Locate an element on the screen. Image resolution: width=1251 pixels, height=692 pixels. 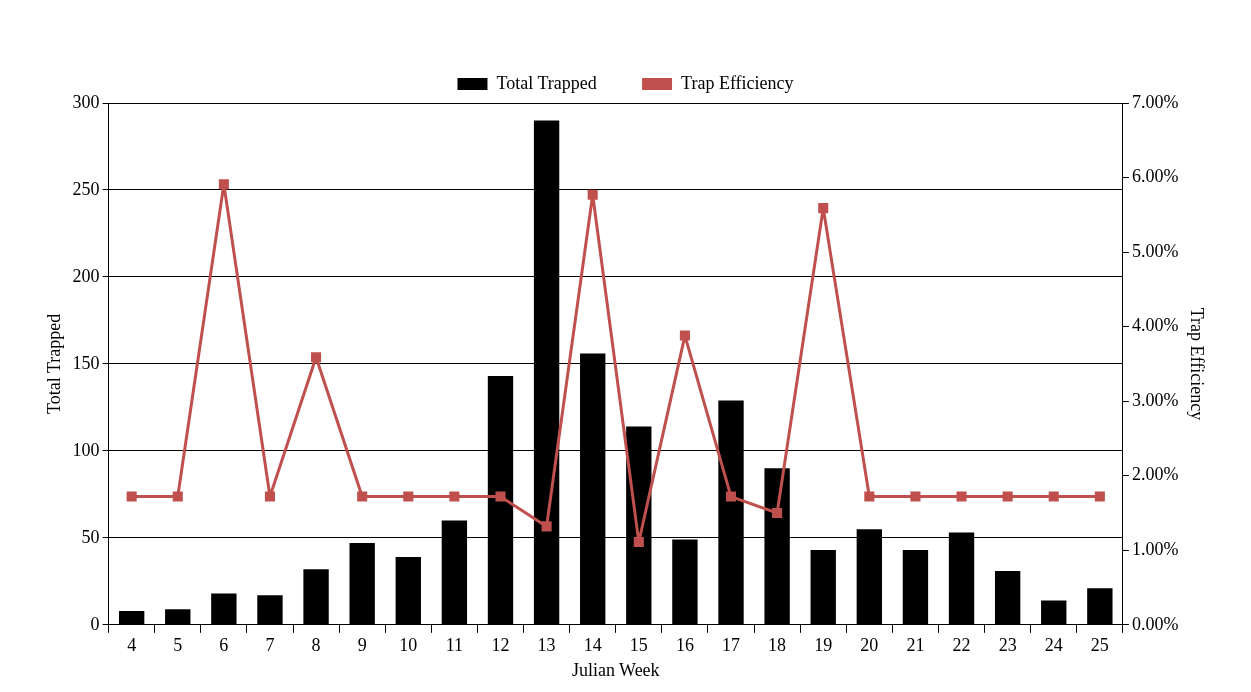
x-tick-label: 15 is located at coordinates (638, 645).